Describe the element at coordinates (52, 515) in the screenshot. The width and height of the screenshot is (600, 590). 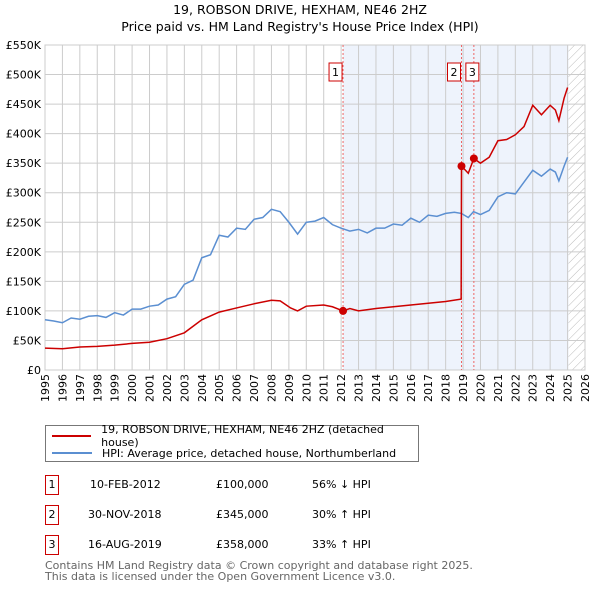
I see `sale-number: 2` at that location.